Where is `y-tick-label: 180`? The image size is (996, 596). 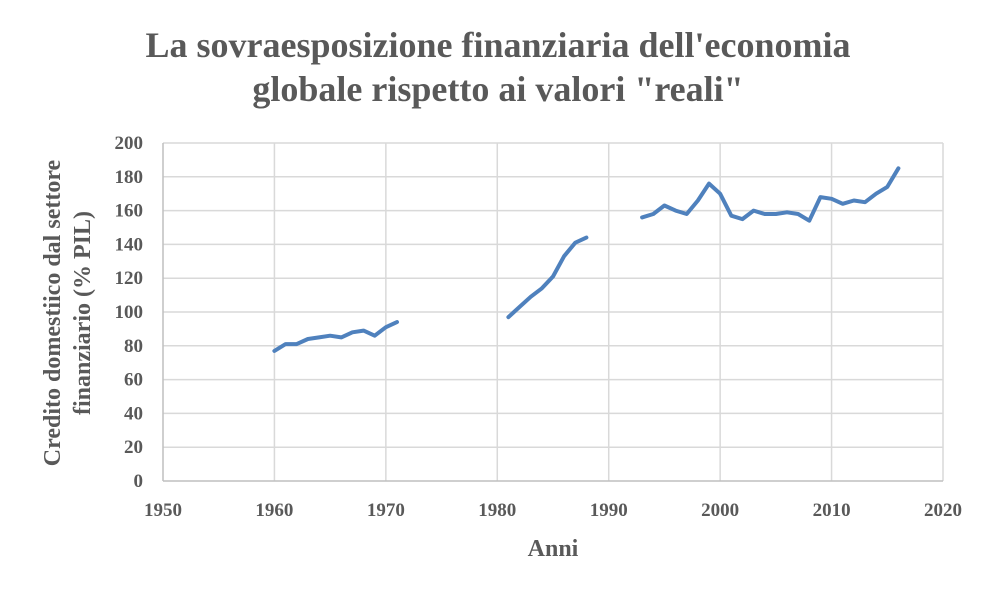 y-tick-label: 180 is located at coordinates (129, 177).